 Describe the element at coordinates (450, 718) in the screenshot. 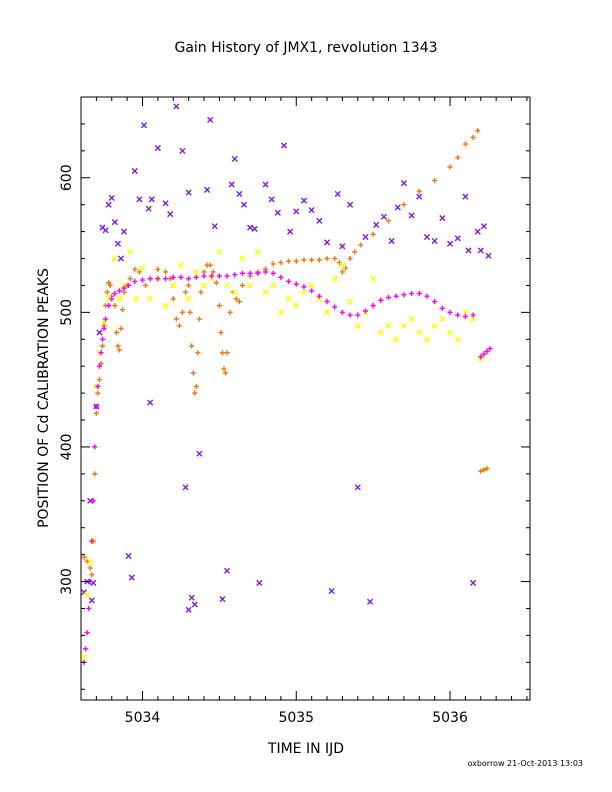

I see `x-tick-label: 5036` at that location.